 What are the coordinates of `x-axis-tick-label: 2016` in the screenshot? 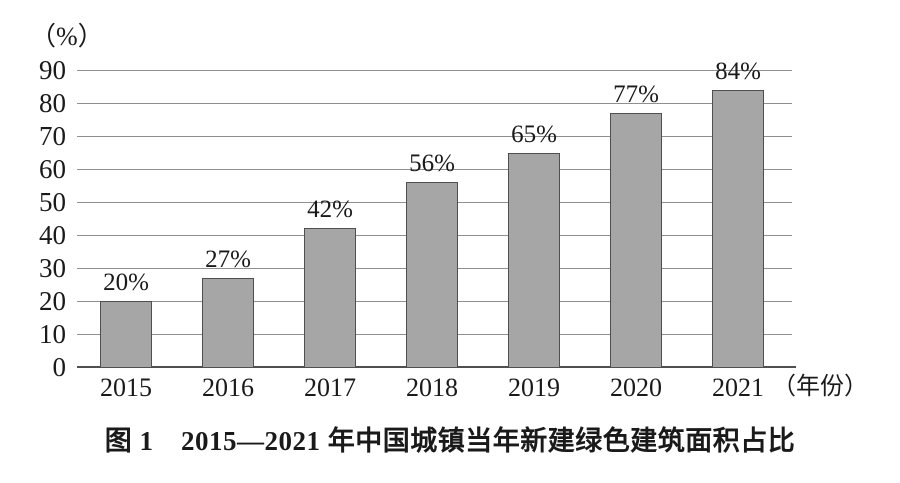 It's located at (228, 387).